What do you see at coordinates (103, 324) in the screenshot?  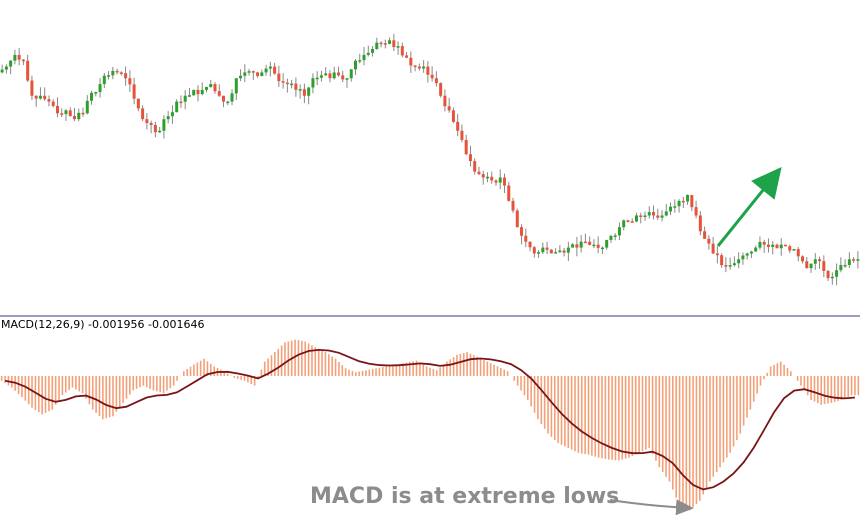 I see `macd-indicator-label: MACD(12,26,9) -0.001956 -0.001646` at bounding box center [103, 324].